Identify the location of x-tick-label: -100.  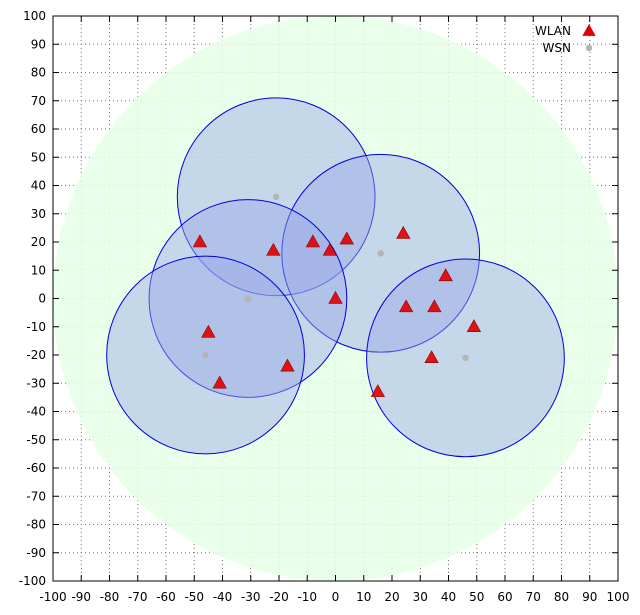
(52, 597).